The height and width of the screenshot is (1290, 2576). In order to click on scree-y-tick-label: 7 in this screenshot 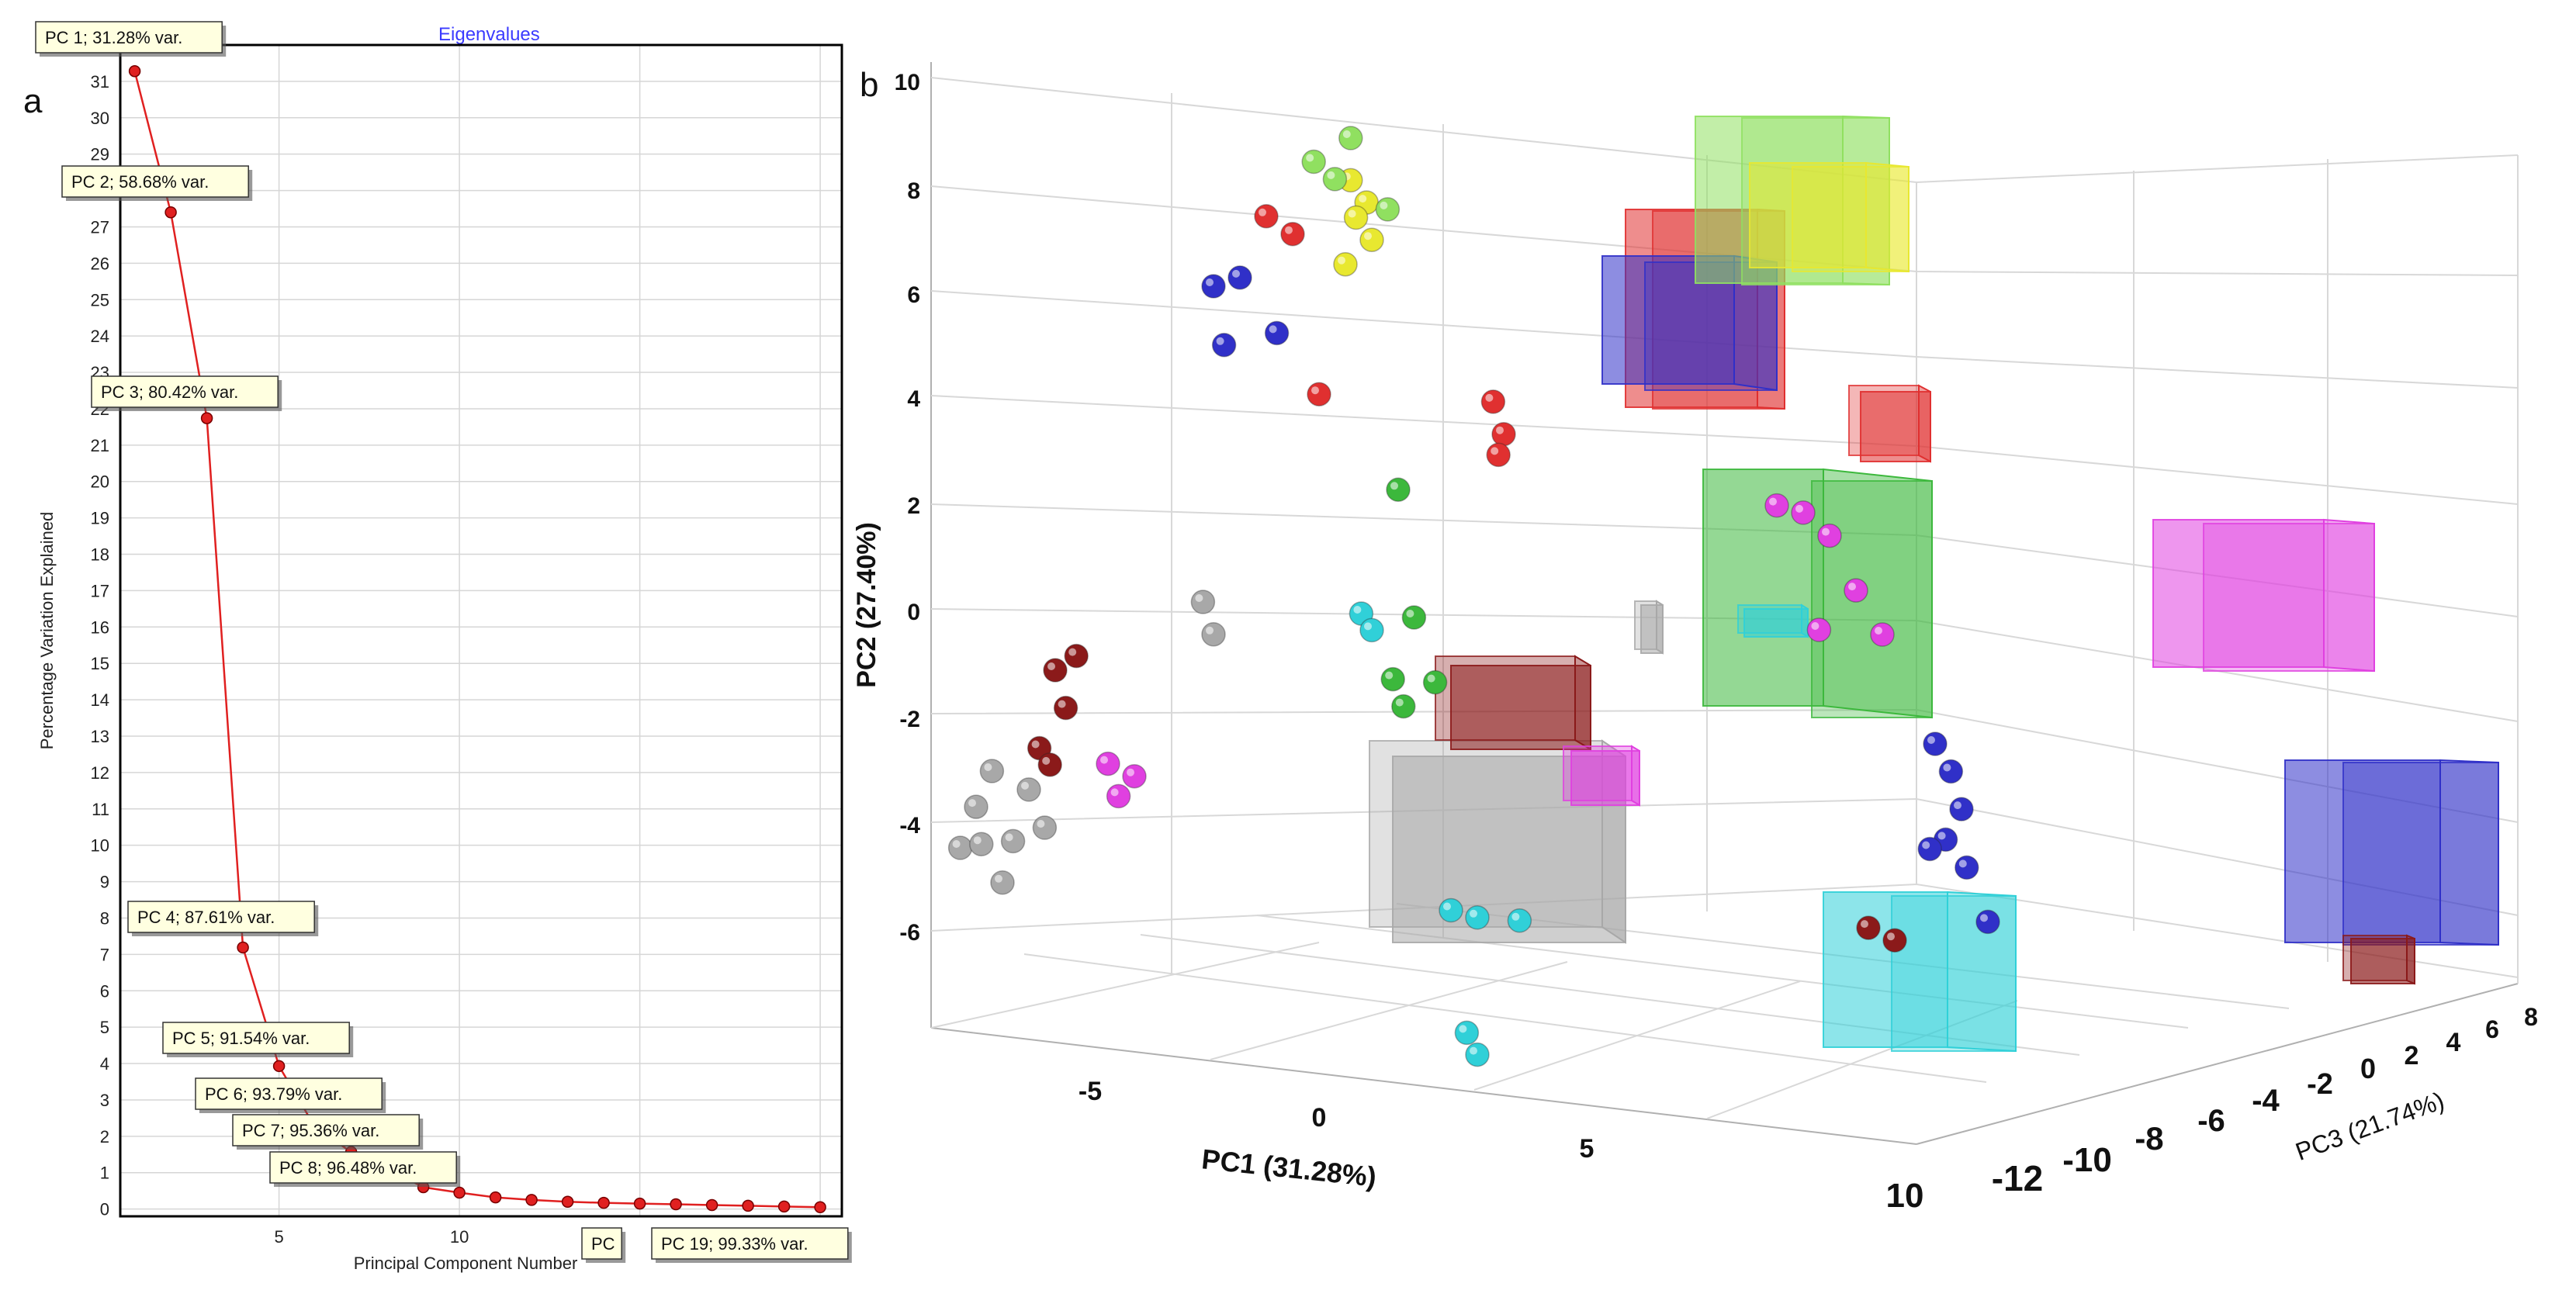, I will do `click(104, 954)`.